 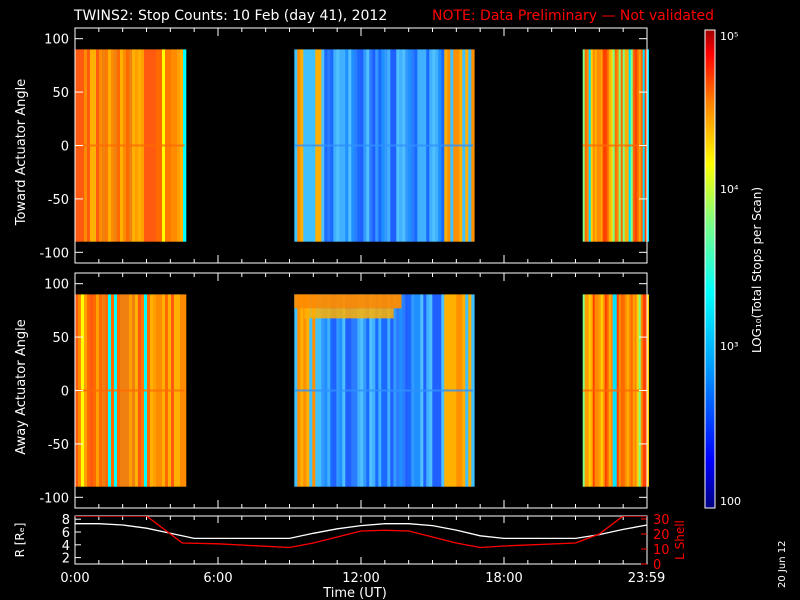 What do you see at coordinates (503, 578) in the screenshot?
I see `x-tick-label: 18:00` at bounding box center [503, 578].